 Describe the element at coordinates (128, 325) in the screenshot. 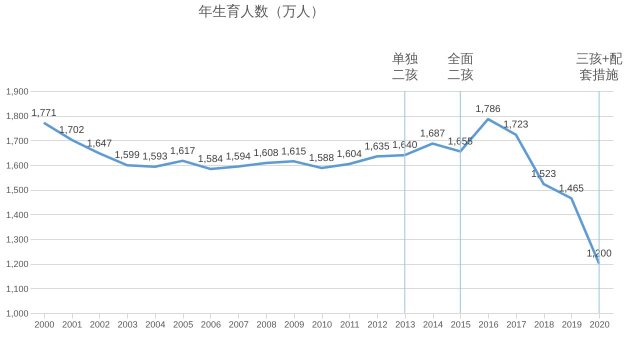

I see `x-tick-label: 2003` at that location.